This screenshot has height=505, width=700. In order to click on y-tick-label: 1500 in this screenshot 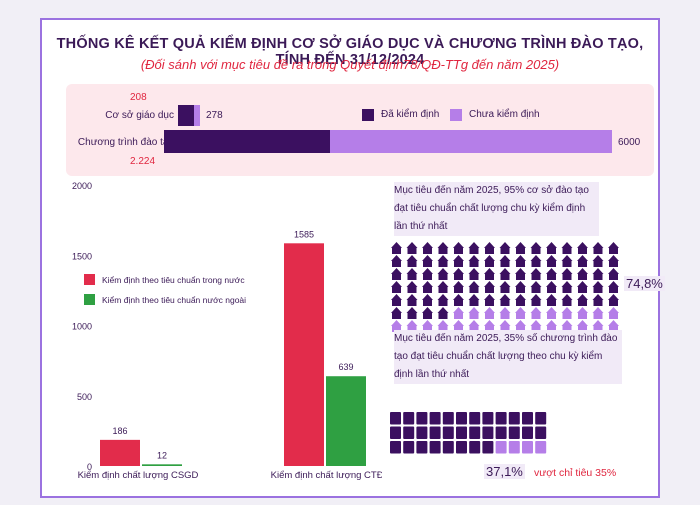, I will do `click(82, 256)`.